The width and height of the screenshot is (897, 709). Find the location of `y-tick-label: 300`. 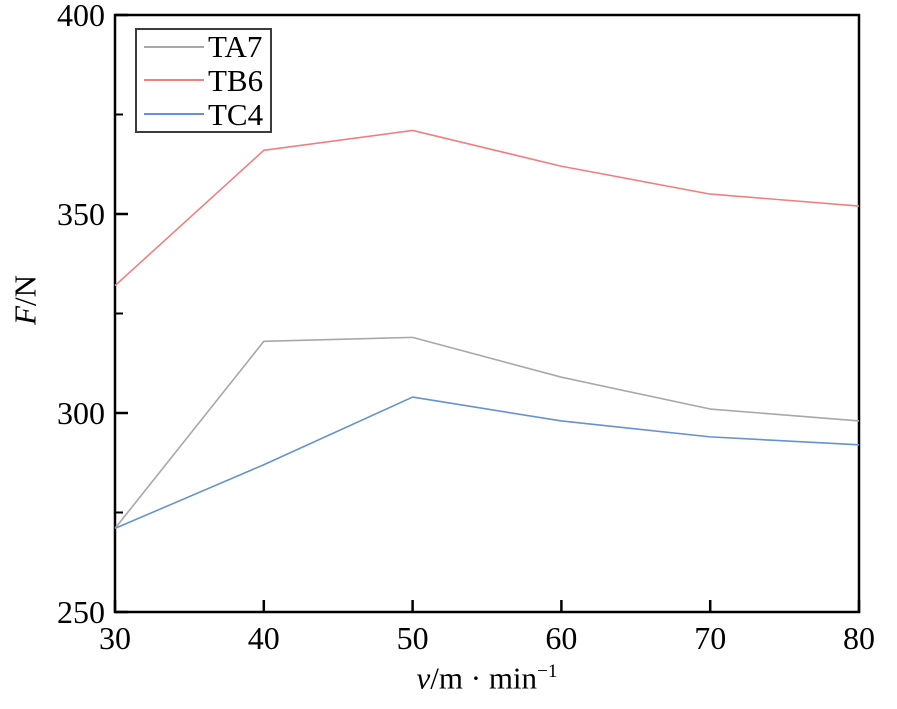

y-tick-label: 300 is located at coordinates (81, 413).